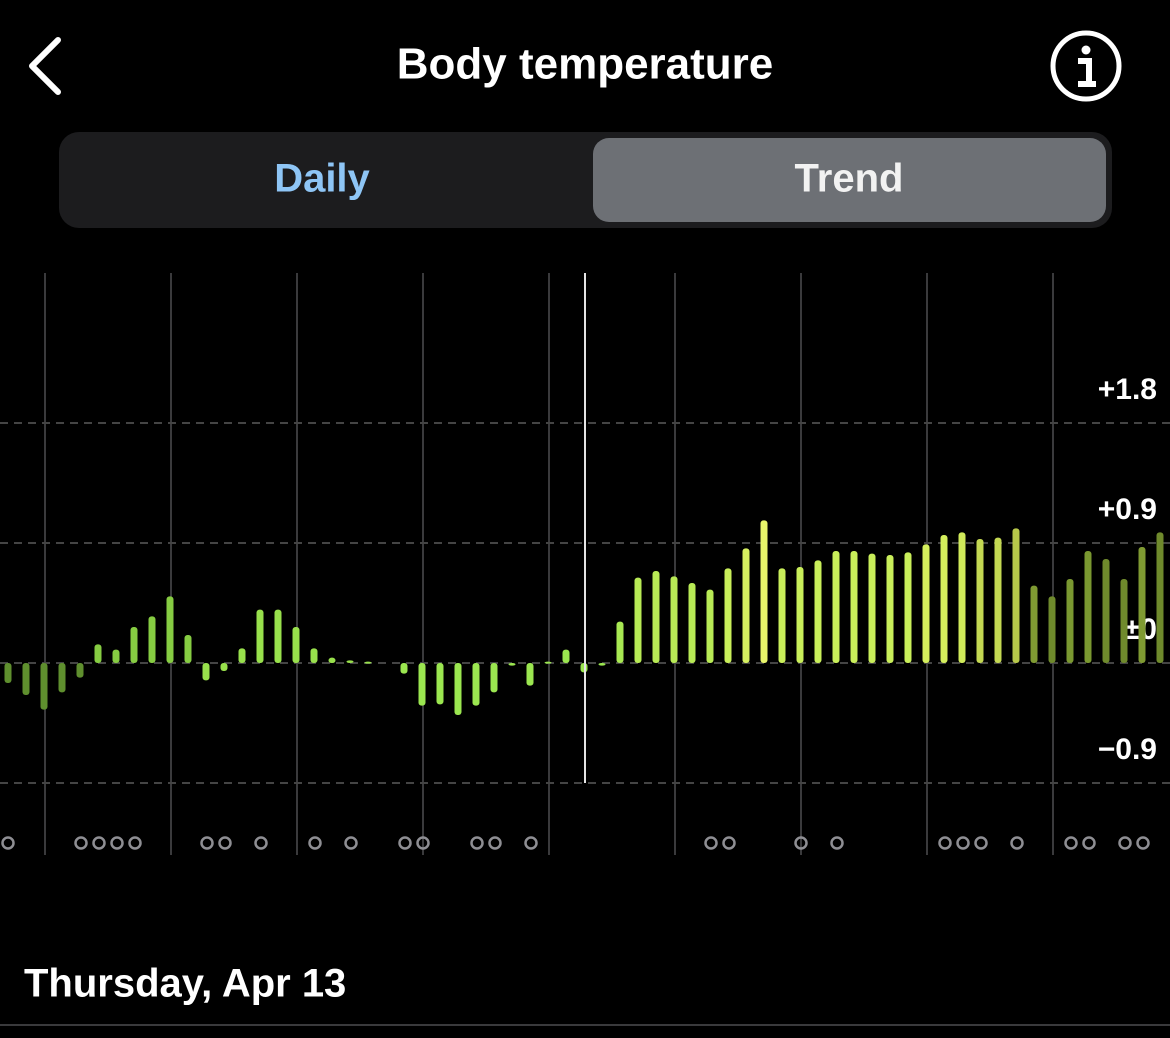  What do you see at coordinates (1127, 389) in the screenshot?
I see `y-tick-label: +1.8` at bounding box center [1127, 389].